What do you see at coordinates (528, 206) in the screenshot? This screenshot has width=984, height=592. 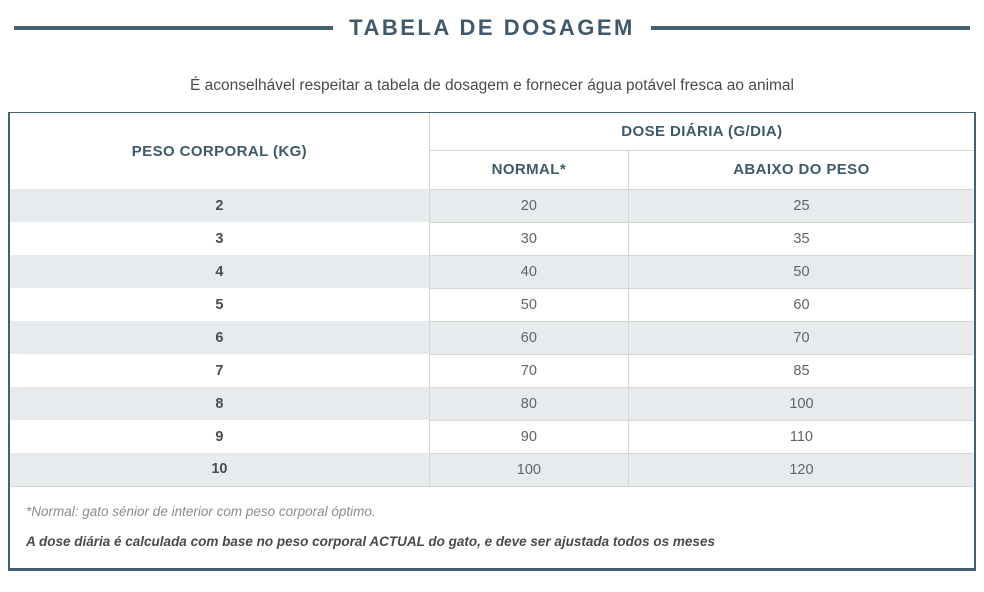 I see `cell-dose-normal: 20` at bounding box center [528, 206].